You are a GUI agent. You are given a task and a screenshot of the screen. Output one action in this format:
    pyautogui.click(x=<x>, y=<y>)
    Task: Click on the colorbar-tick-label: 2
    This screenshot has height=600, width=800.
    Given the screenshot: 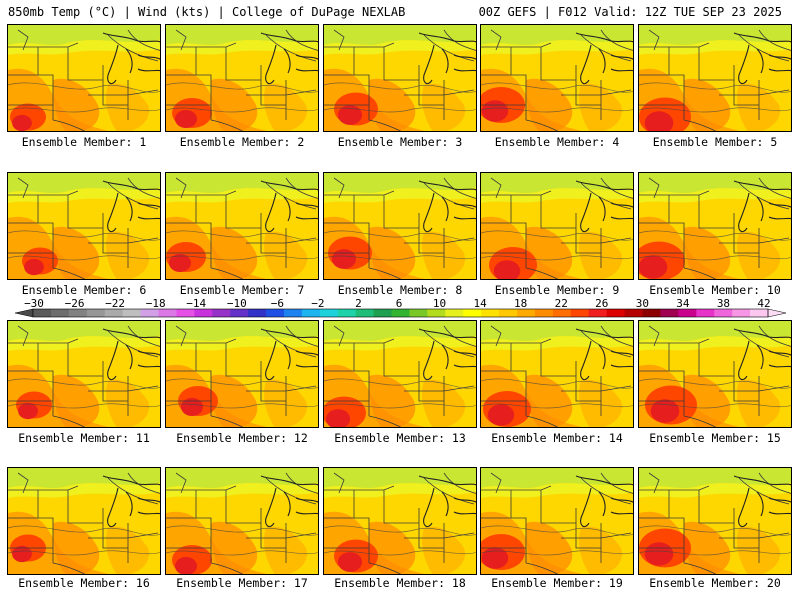 What is the action you would take?
    pyautogui.click(x=358, y=303)
    